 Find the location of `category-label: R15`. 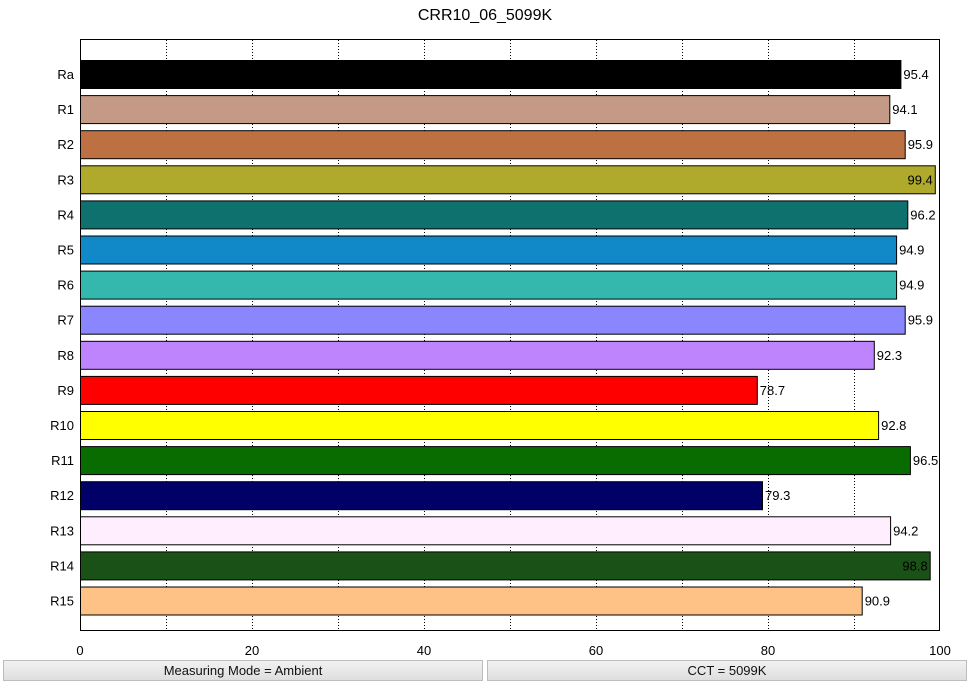

category-label: R15 is located at coordinates (62, 601).